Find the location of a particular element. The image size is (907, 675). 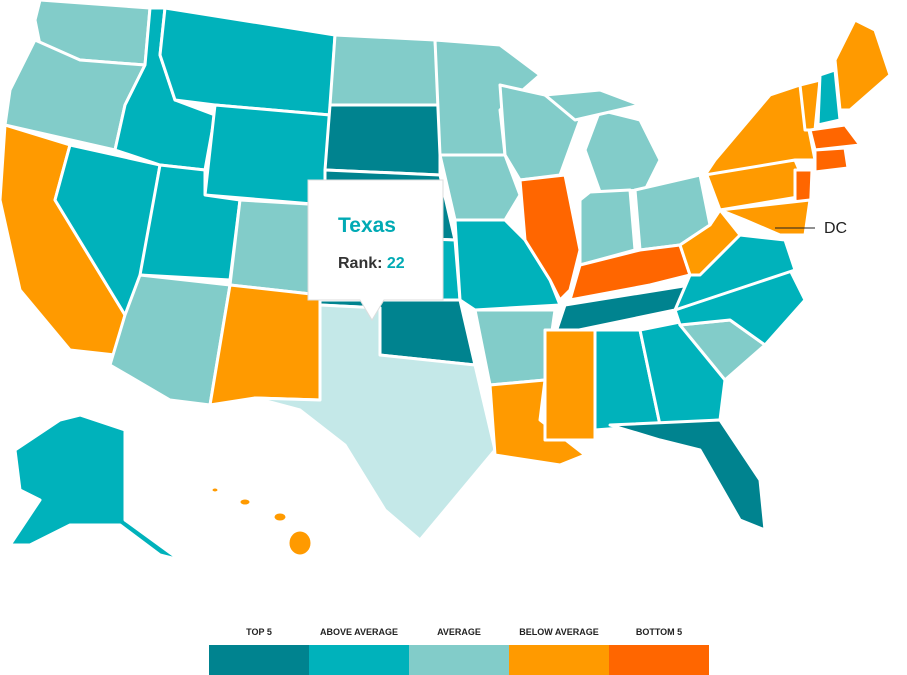

rank-label: Rank: is located at coordinates (360, 263).